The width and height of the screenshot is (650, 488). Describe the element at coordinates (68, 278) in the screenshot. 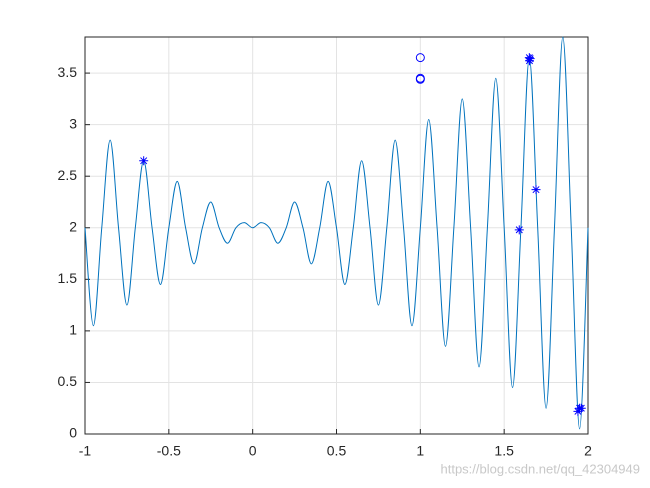

I see `y-tick-label: 1.5` at that location.